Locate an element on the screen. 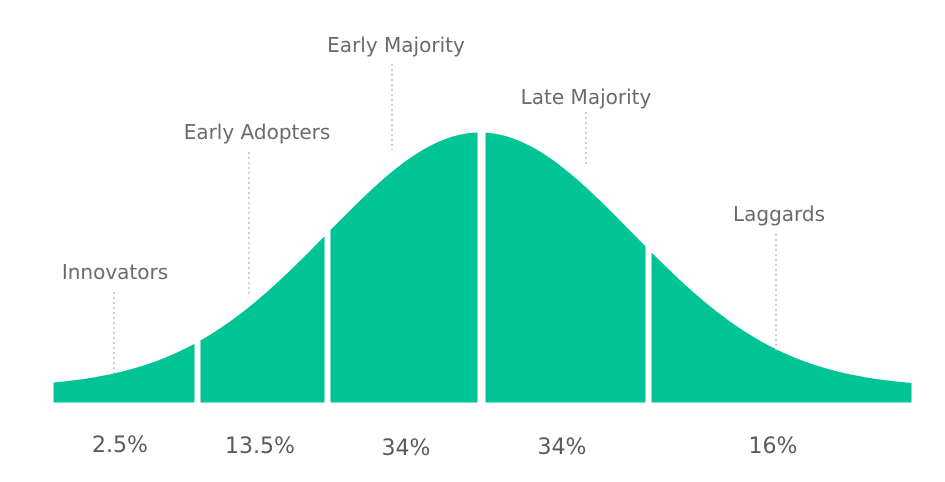 The image size is (945, 482). segment-early-majority is located at coordinates (404, 267).